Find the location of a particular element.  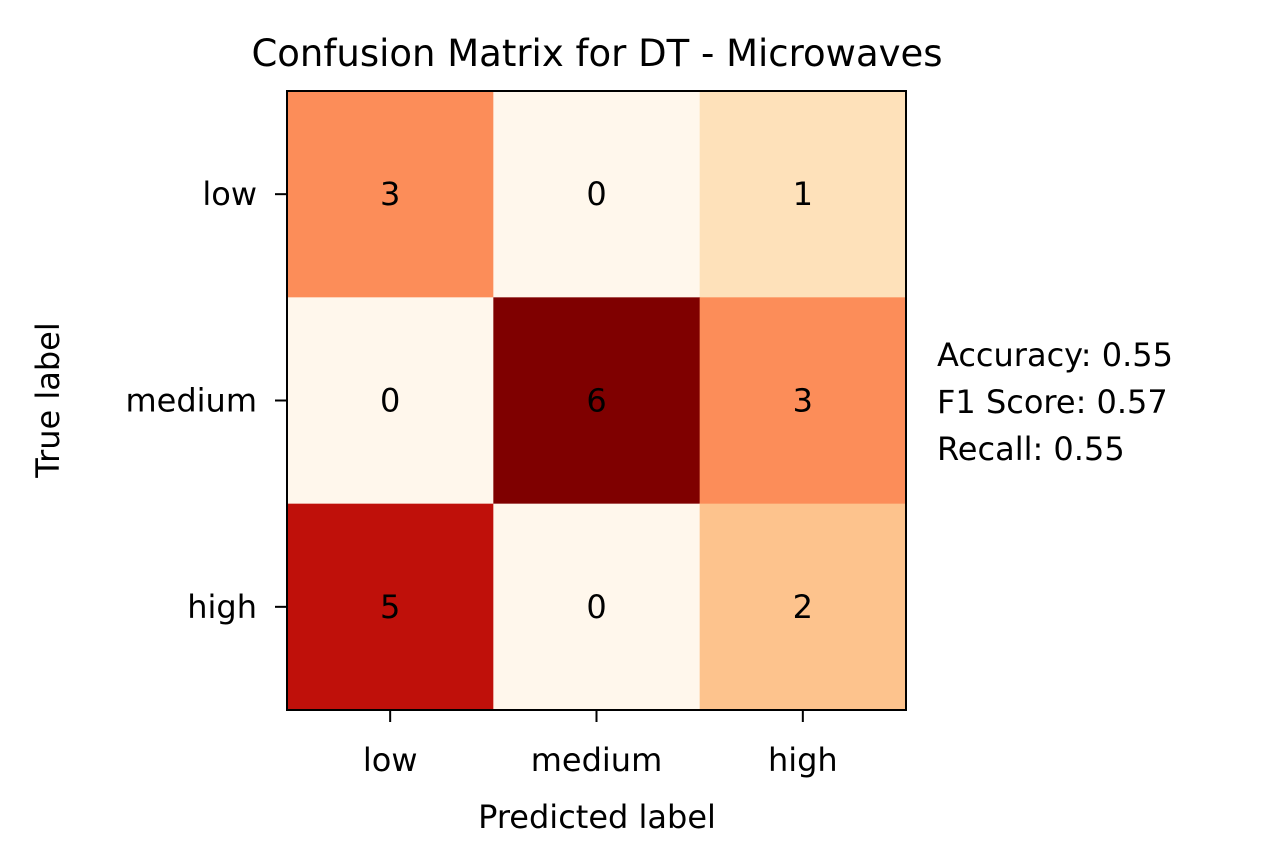

cell-value-label: 5 is located at coordinates (390, 607).